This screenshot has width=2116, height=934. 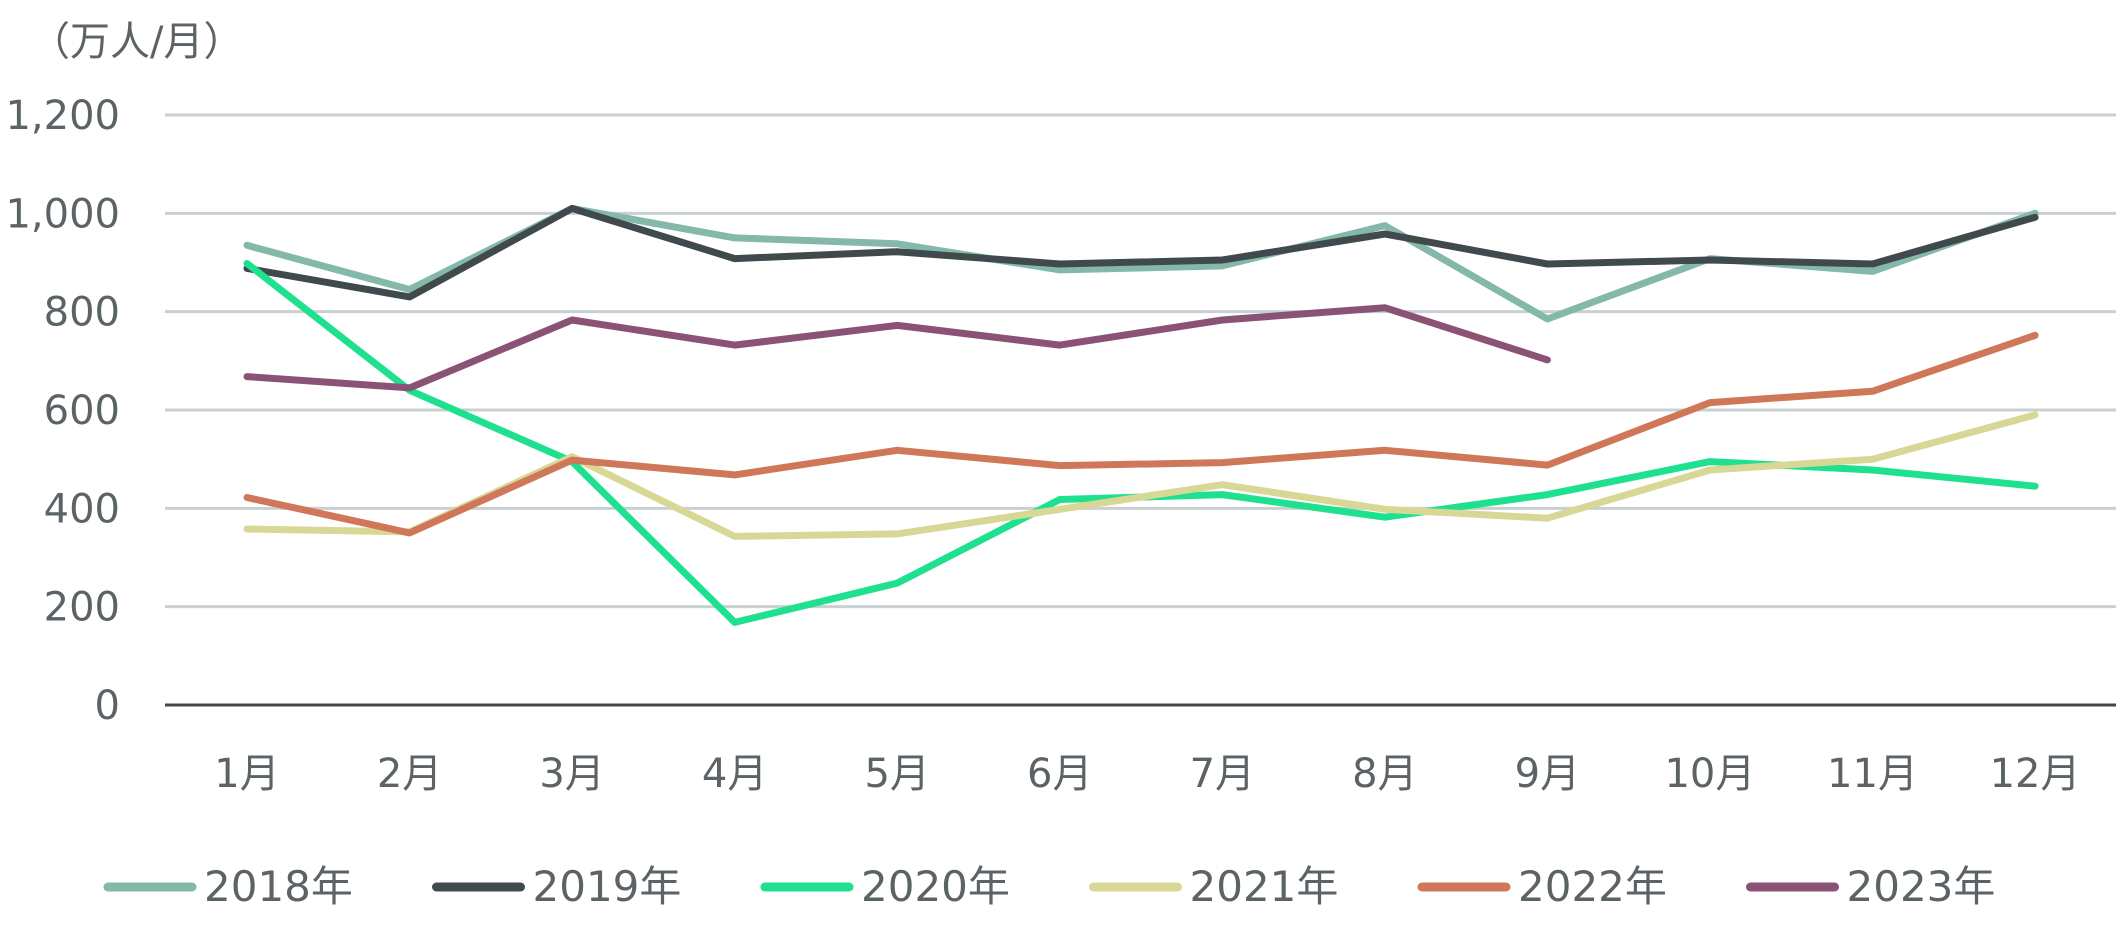 I want to click on legend-label: 2021年, so click(x=1264, y=886).